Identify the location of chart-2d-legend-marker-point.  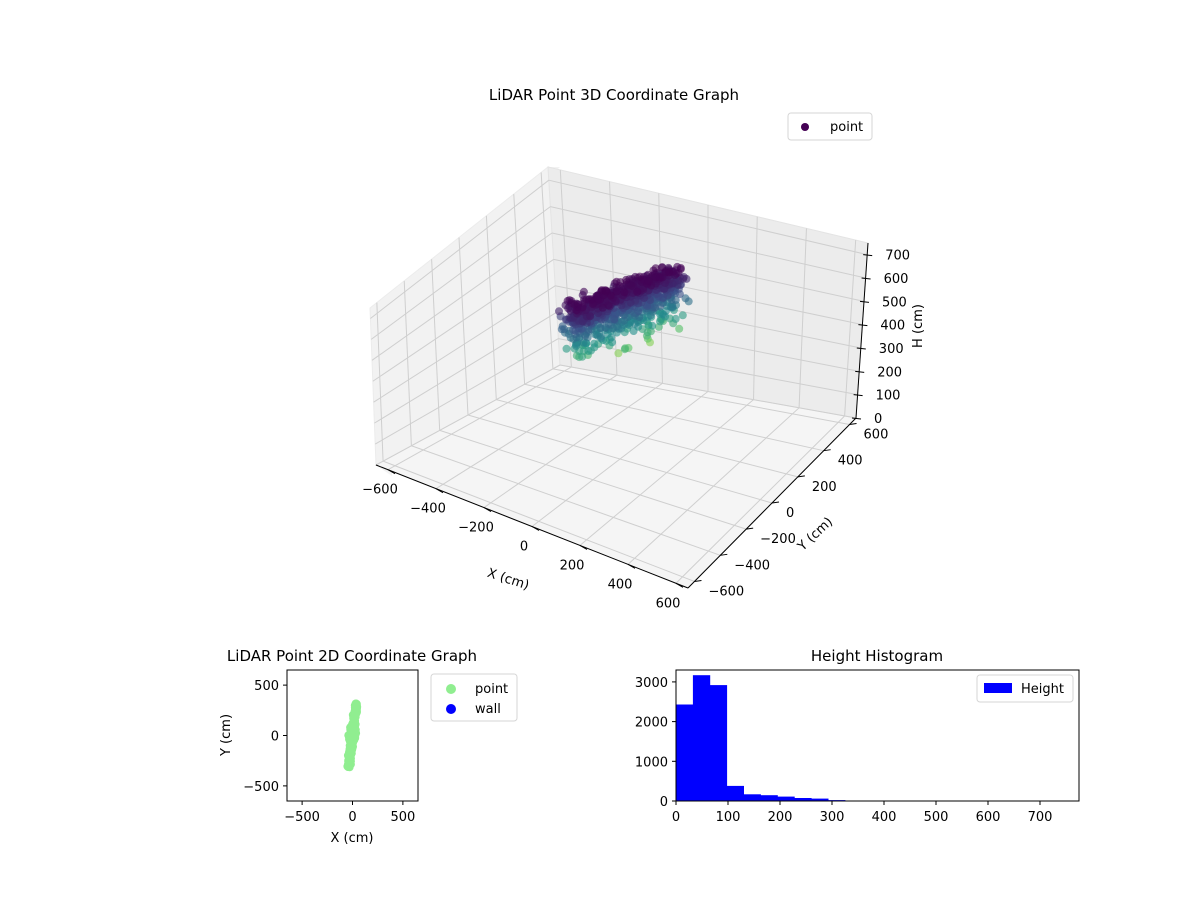
(451, 689).